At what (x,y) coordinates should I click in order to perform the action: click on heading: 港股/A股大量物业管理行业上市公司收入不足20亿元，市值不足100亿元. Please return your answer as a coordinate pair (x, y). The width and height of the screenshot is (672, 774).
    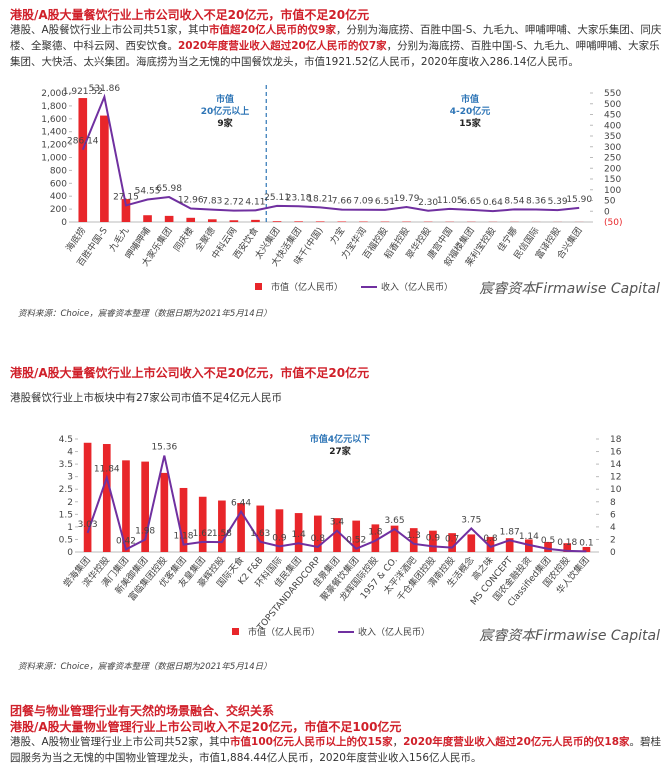
    Looking at the image, I should click on (206, 727).